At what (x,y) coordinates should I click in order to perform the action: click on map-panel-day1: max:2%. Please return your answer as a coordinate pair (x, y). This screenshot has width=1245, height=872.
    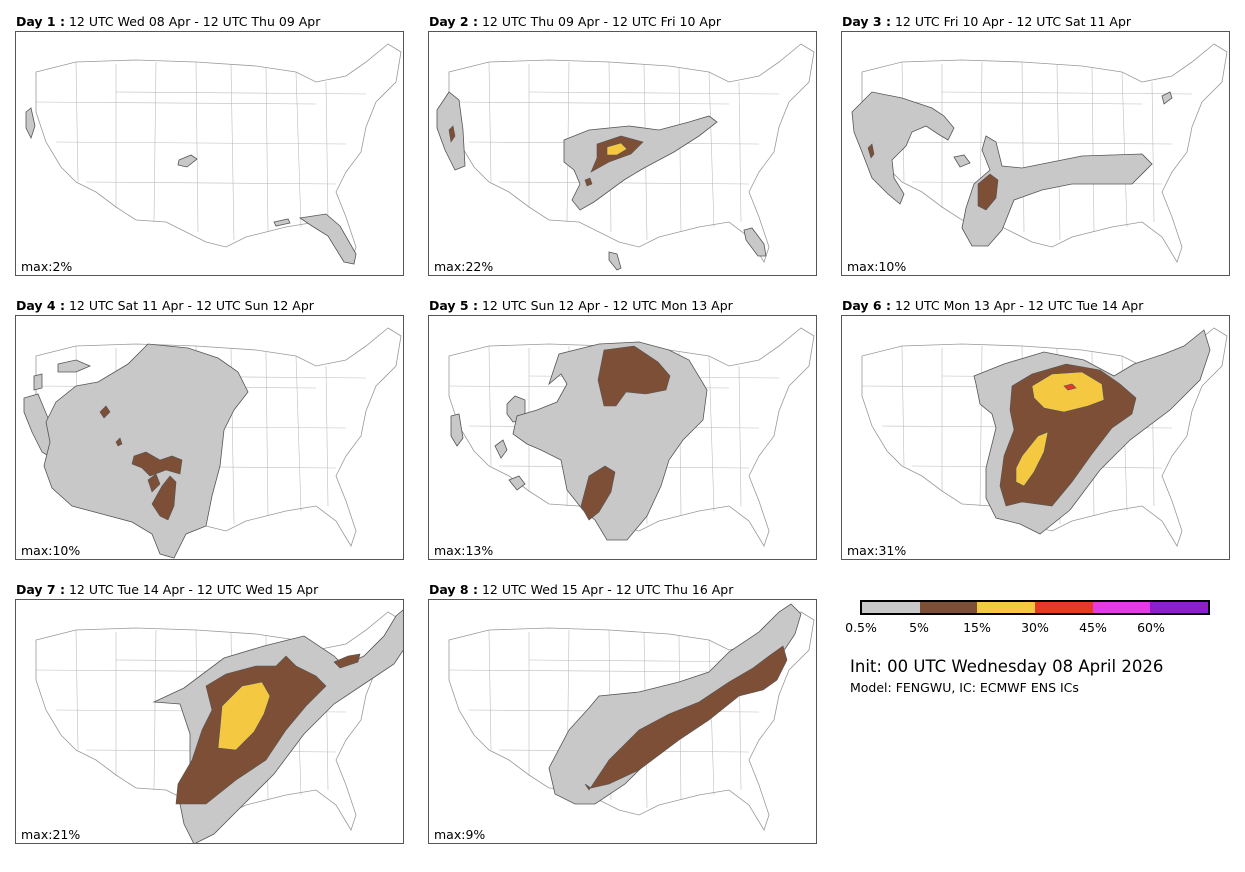
    Looking at the image, I should click on (209, 153).